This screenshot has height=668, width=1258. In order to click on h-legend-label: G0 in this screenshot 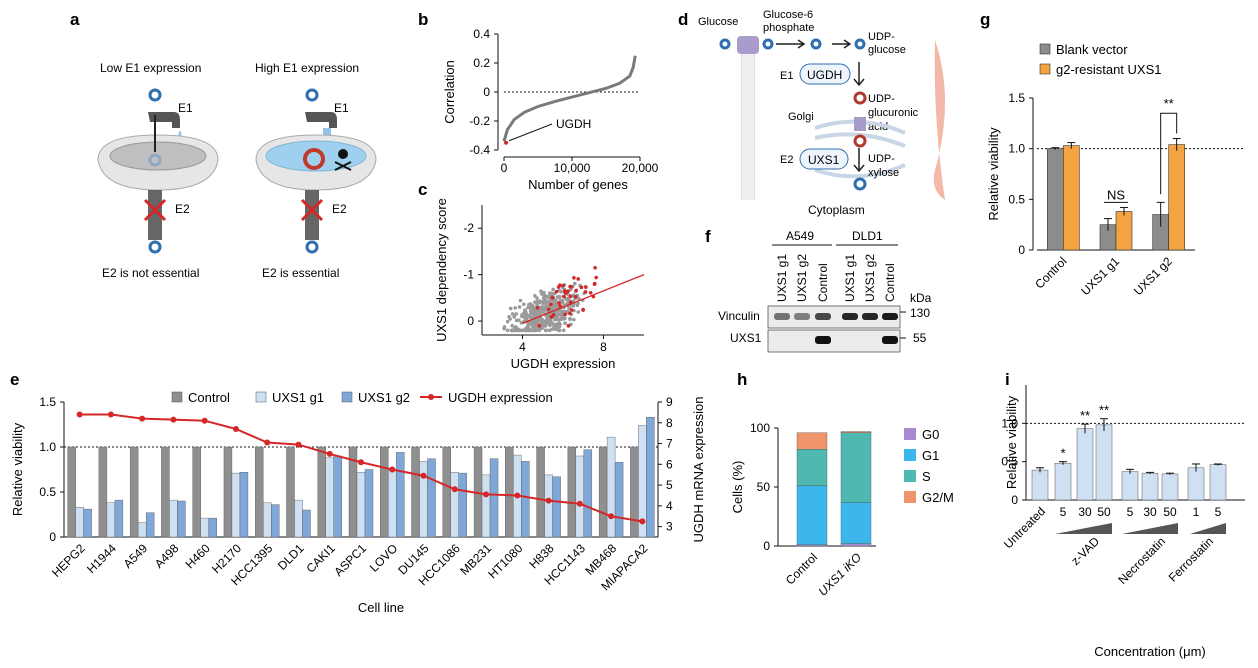, I will do `click(930, 434)`.